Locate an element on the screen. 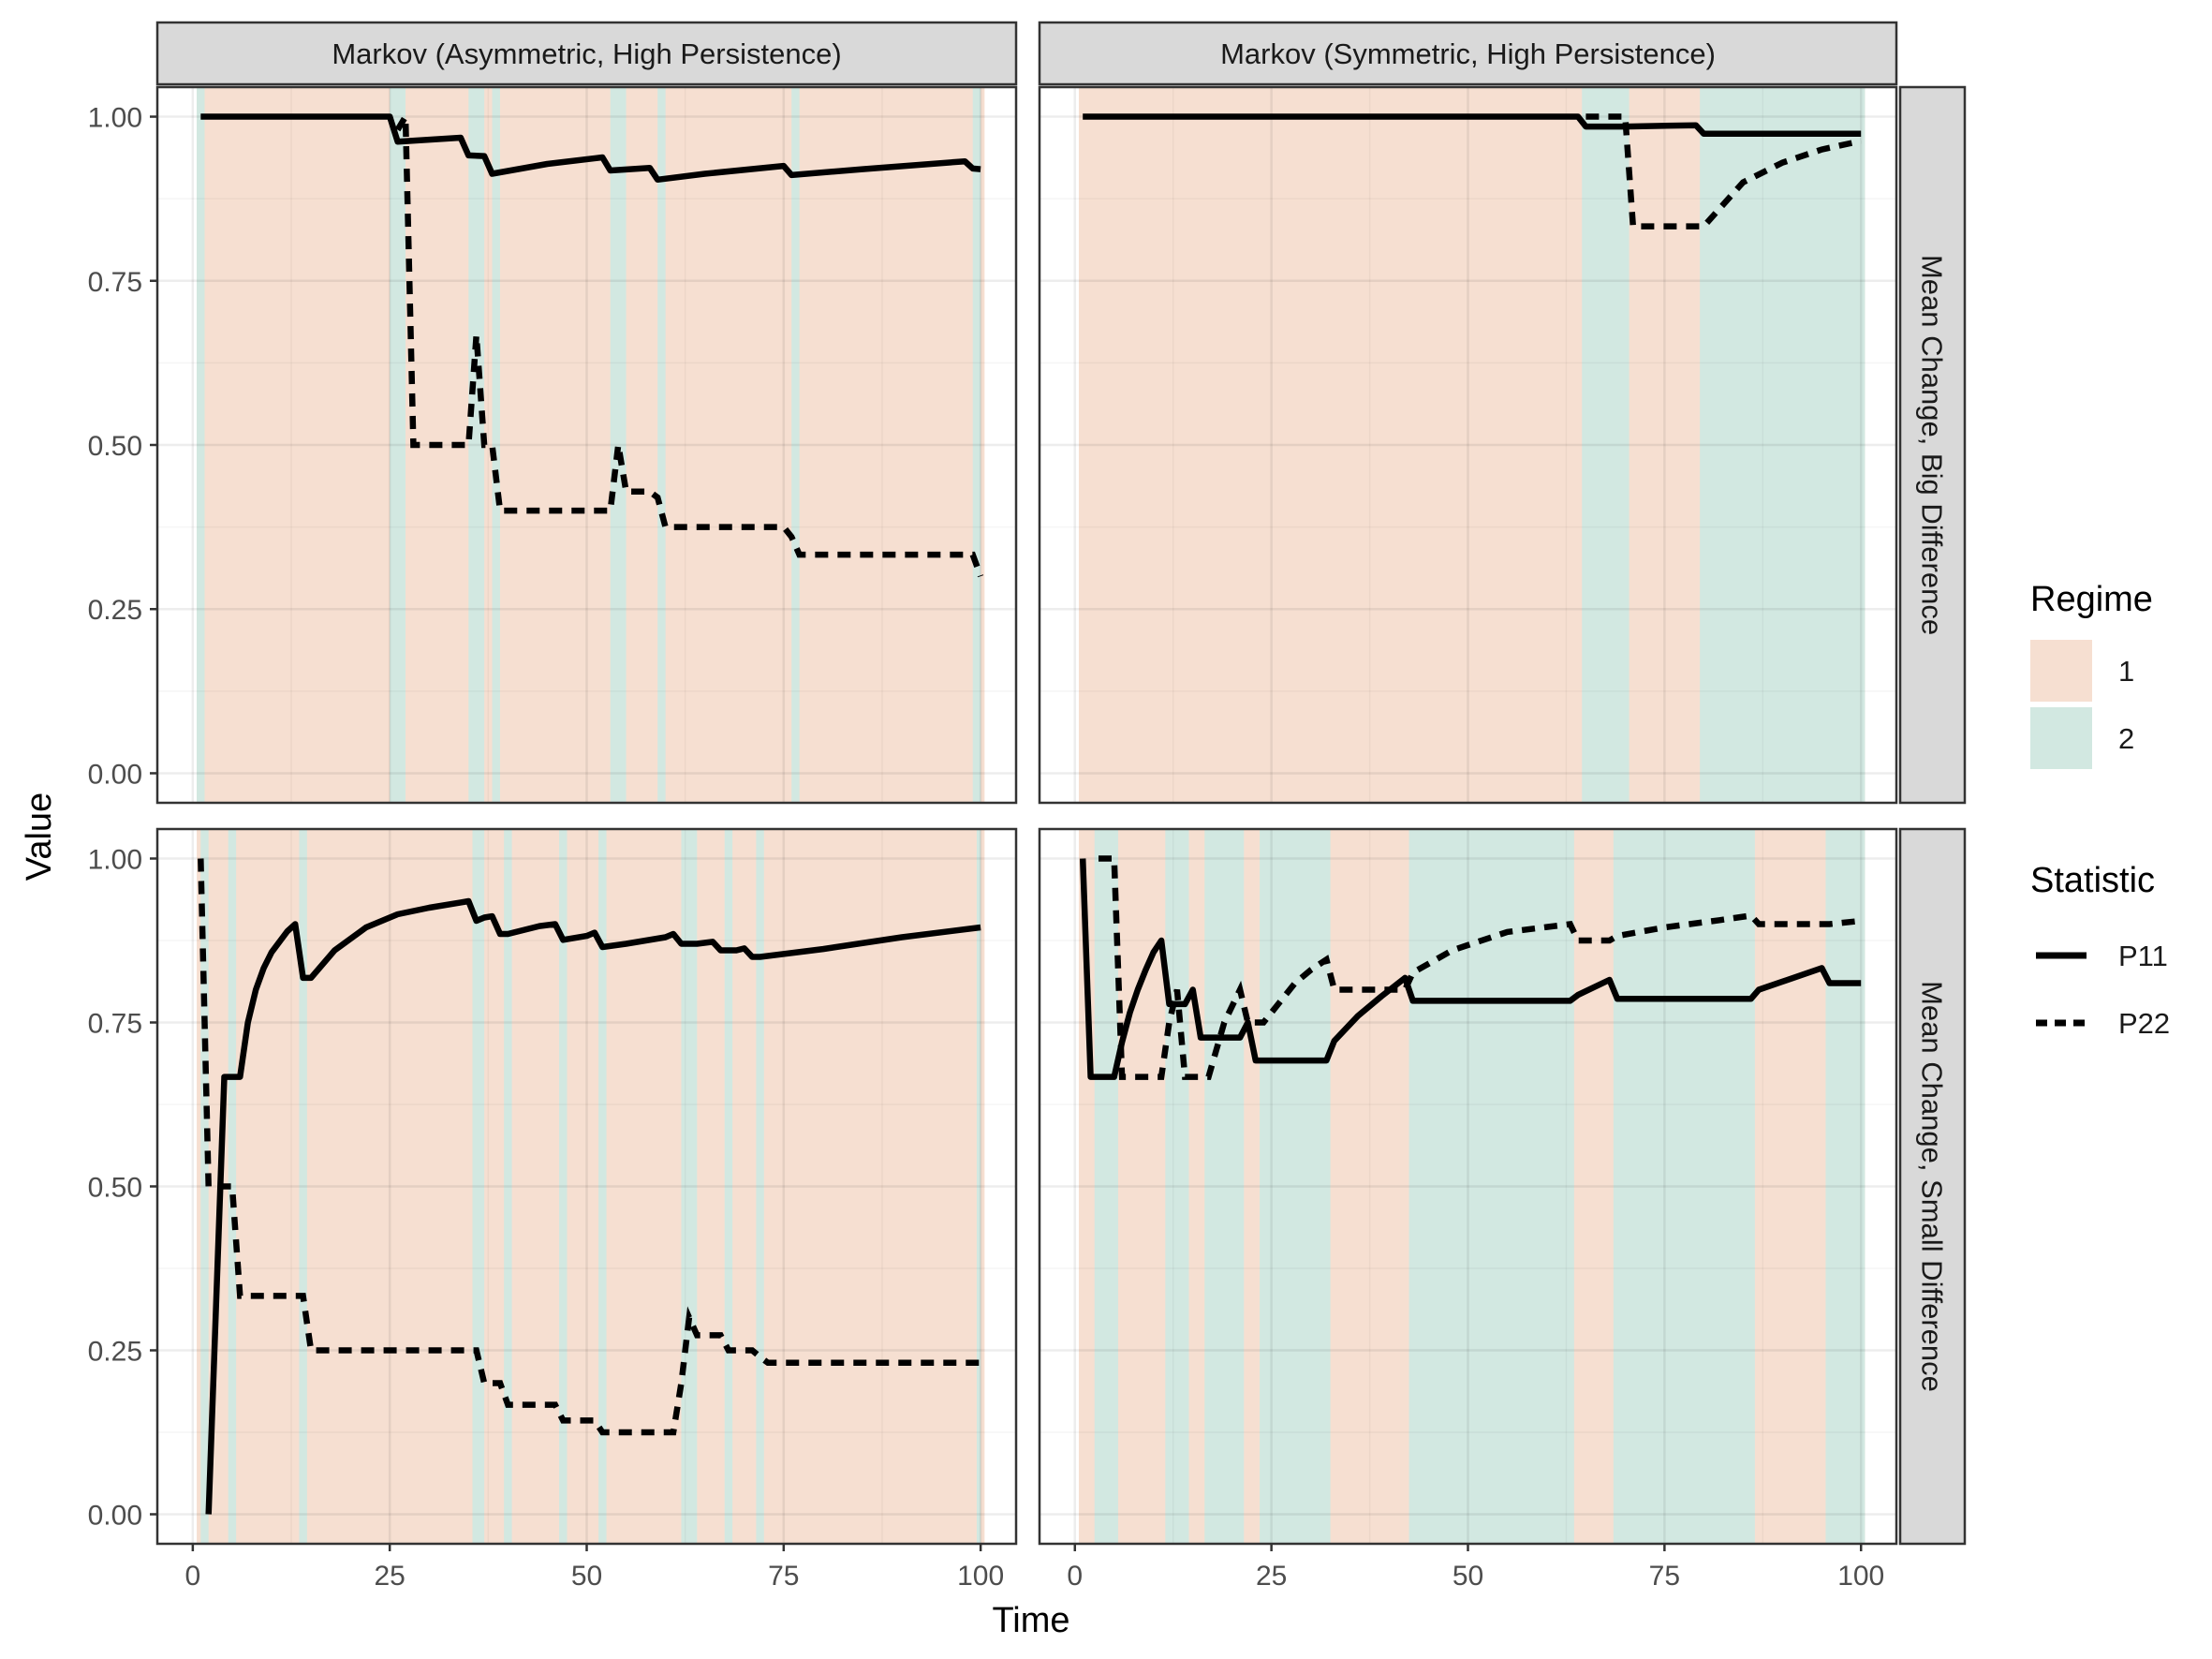 The width and height of the screenshot is (2212, 1659). row-strip-label: Mean Change, Big Difference is located at coordinates (1933, 445).